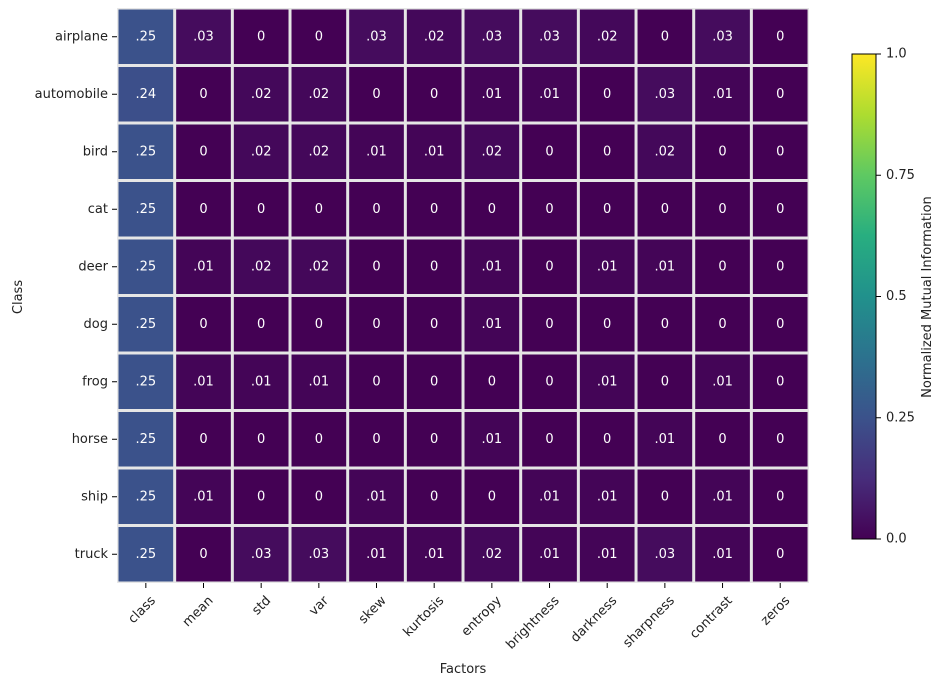  What do you see at coordinates (319, 606) in the screenshot?
I see `x-tick-label: var` at bounding box center [319, 606].